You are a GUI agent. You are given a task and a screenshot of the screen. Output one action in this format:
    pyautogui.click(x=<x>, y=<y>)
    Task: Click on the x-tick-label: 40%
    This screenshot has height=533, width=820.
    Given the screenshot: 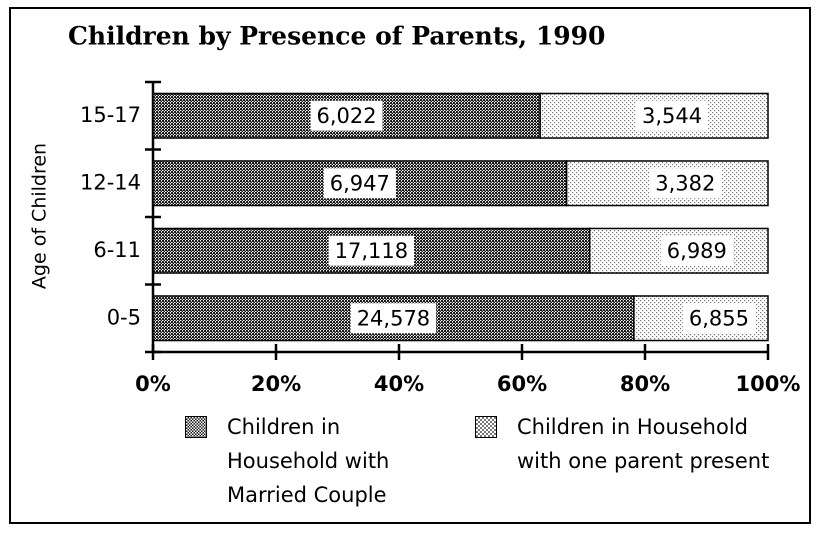 What is the action you would take?
    pyautogui.click(x=399, y=384)
    